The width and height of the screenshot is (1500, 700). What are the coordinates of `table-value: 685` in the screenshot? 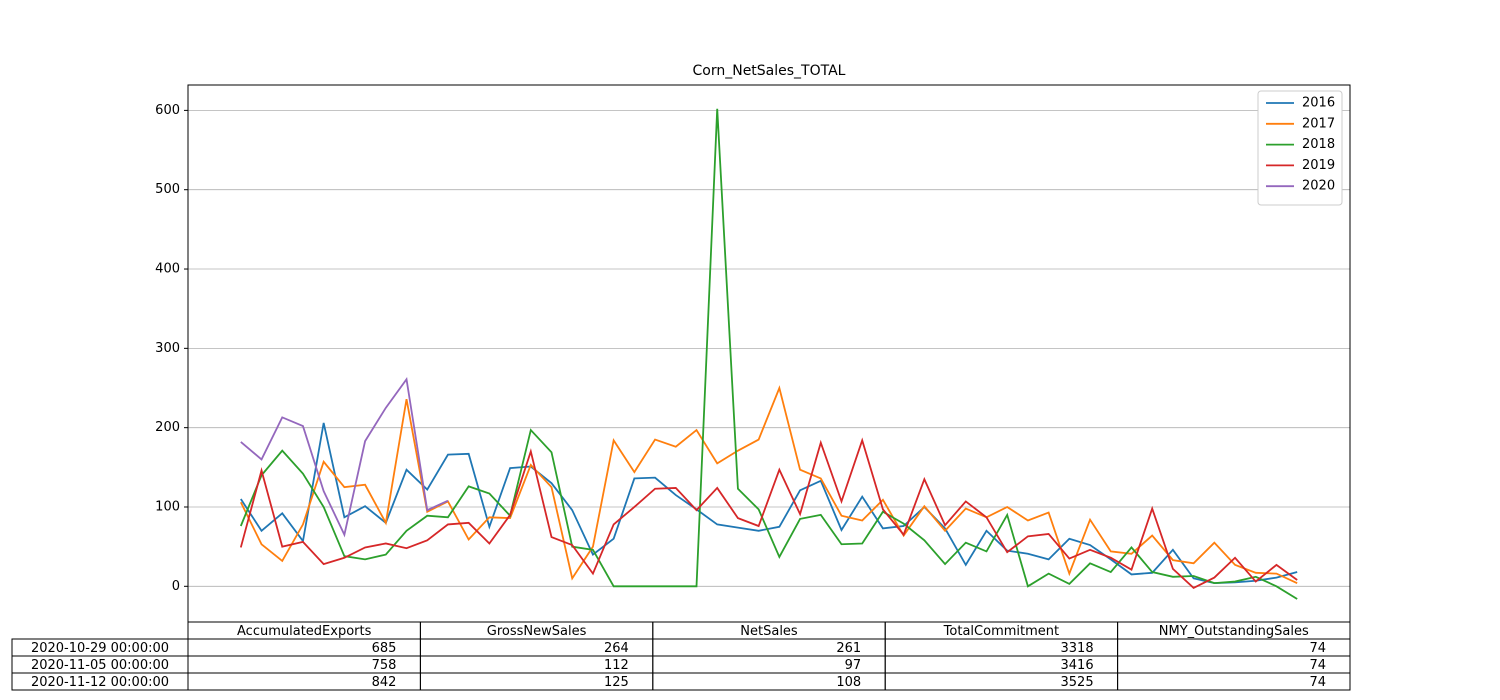 It's located at (384, 648).